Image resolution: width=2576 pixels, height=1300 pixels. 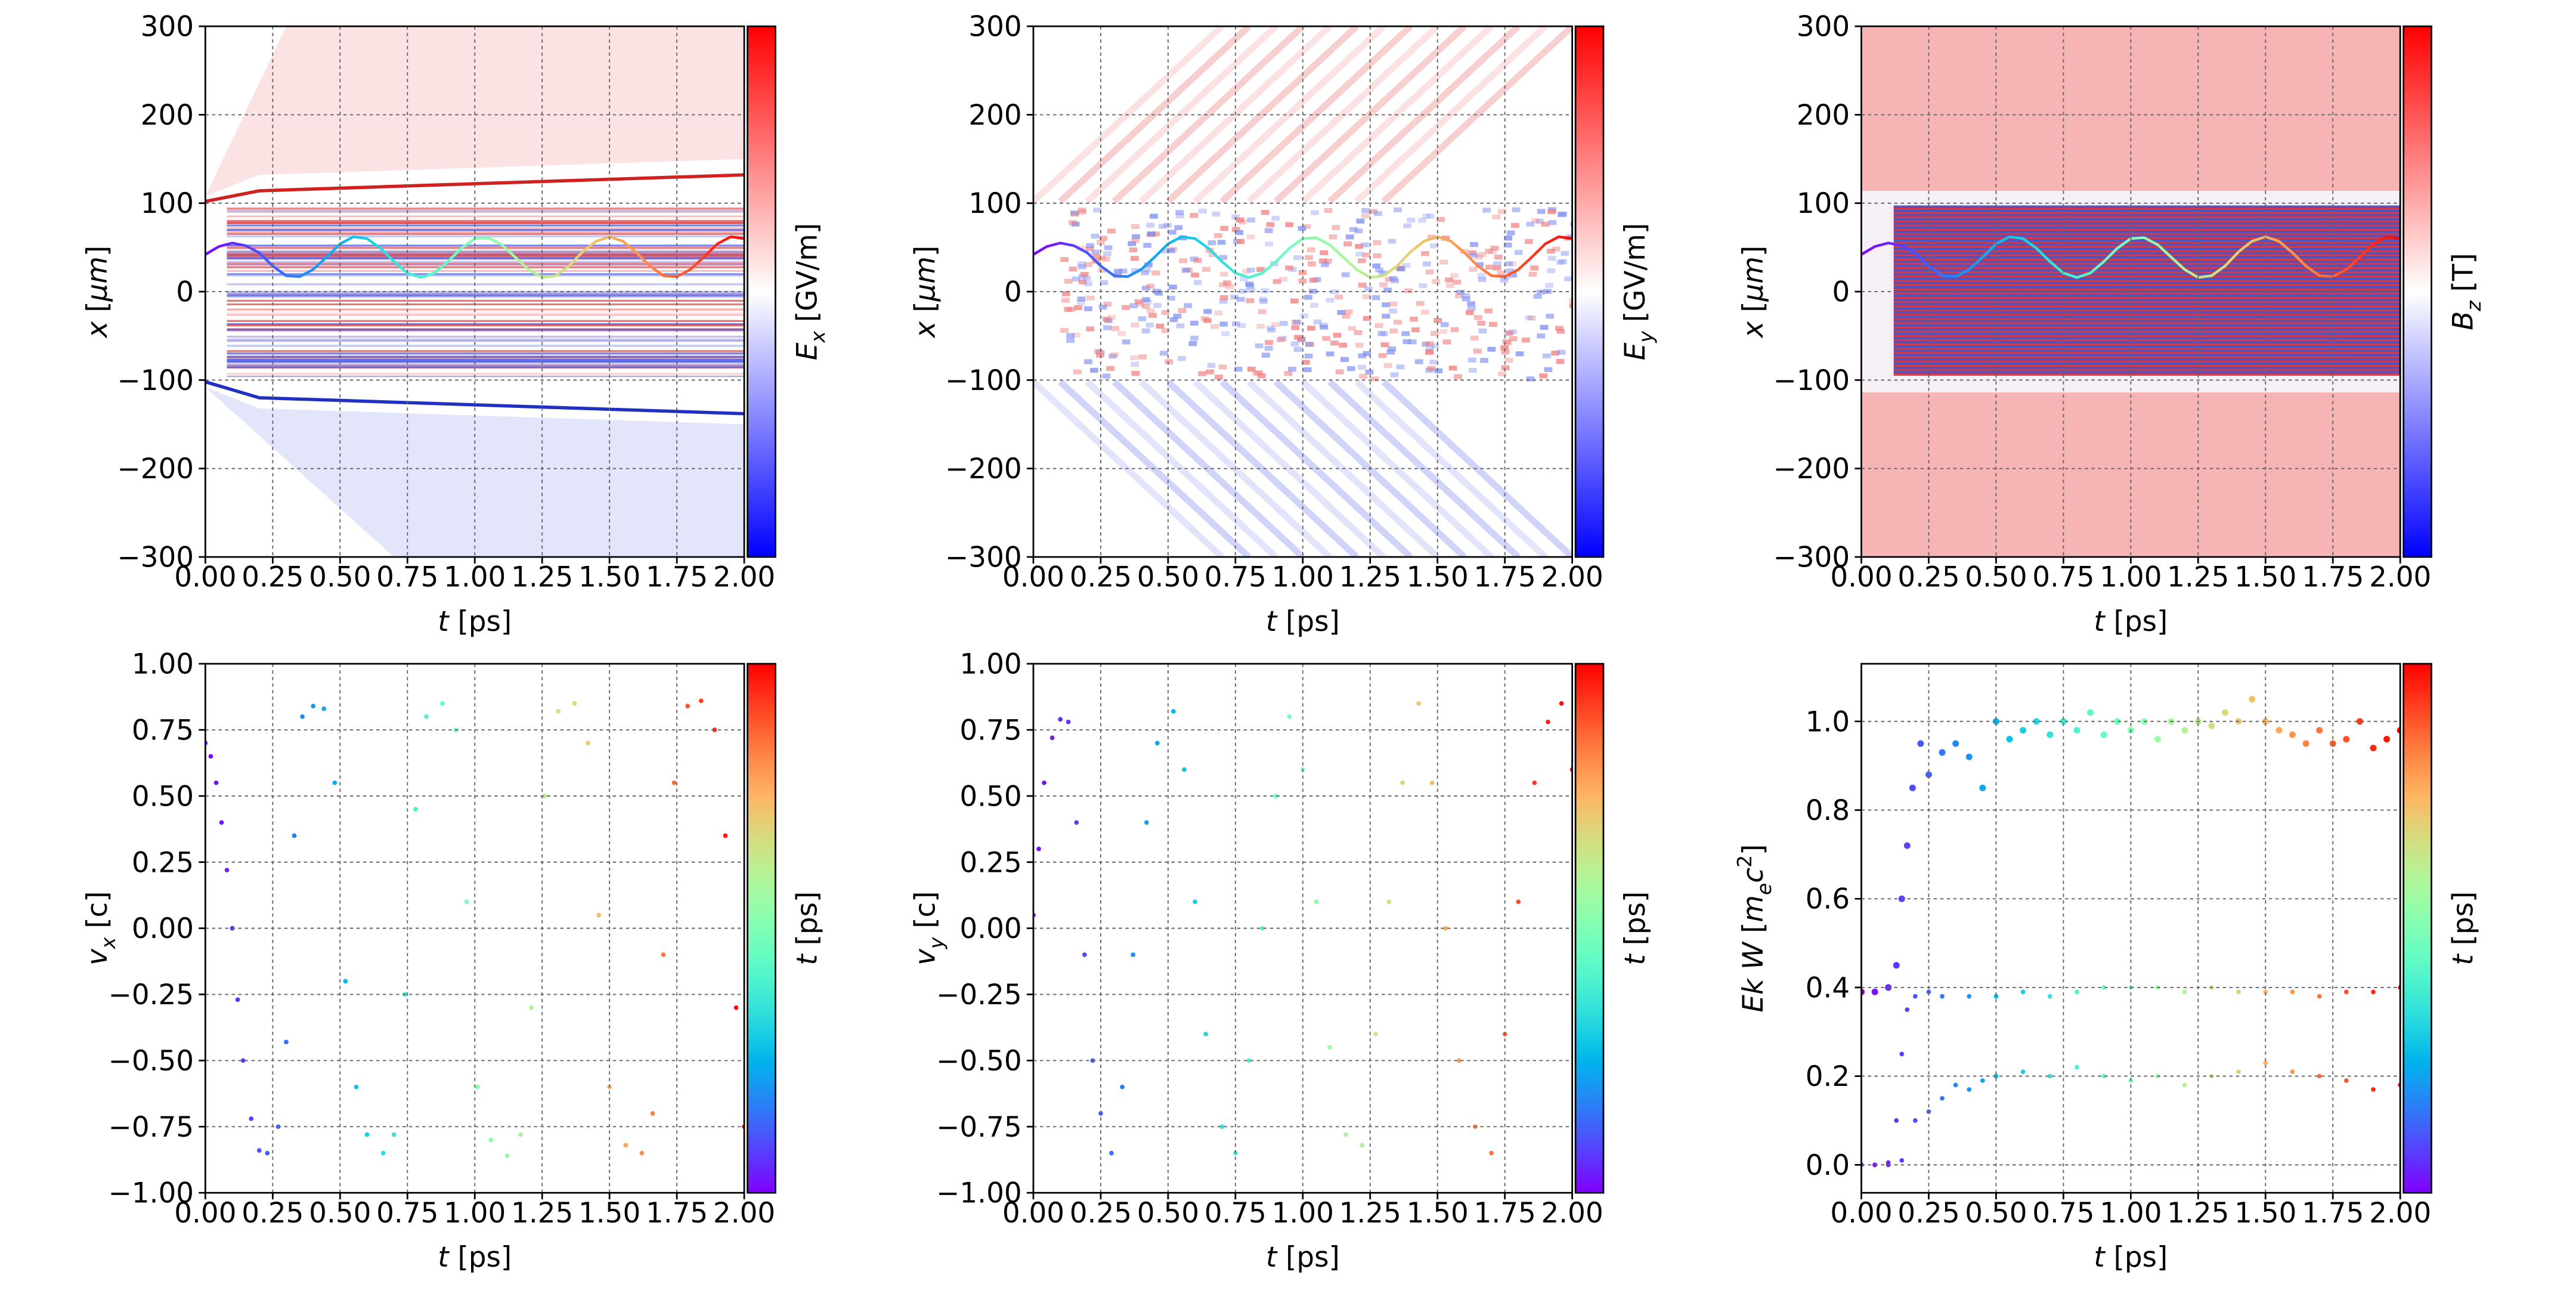 I want to click on y-tick-label: −200, so click(x=983, y=469).